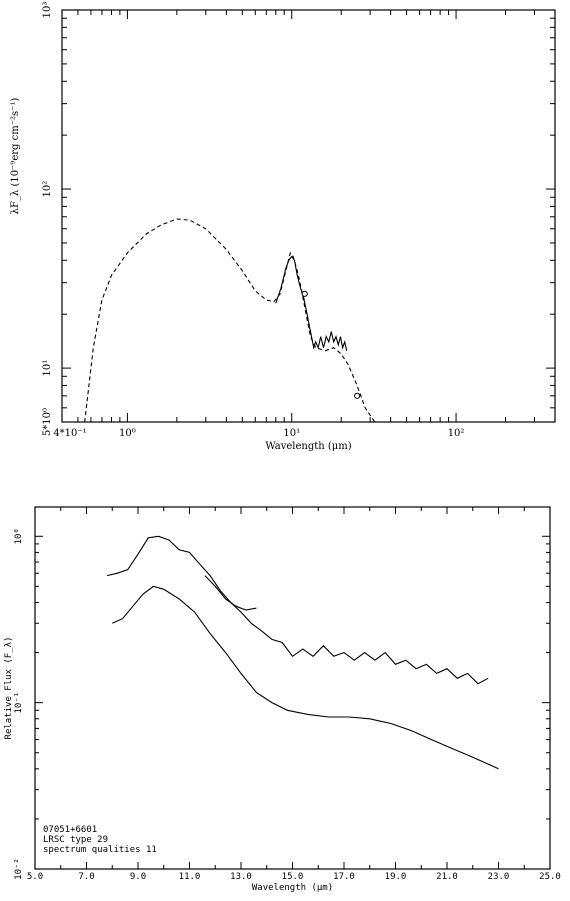 The image size is (570, 901). What do you see at coordinates (47, 368) in the screenshot?
I see `y-tick-label: 10¹` at bounding box center [47, 368].